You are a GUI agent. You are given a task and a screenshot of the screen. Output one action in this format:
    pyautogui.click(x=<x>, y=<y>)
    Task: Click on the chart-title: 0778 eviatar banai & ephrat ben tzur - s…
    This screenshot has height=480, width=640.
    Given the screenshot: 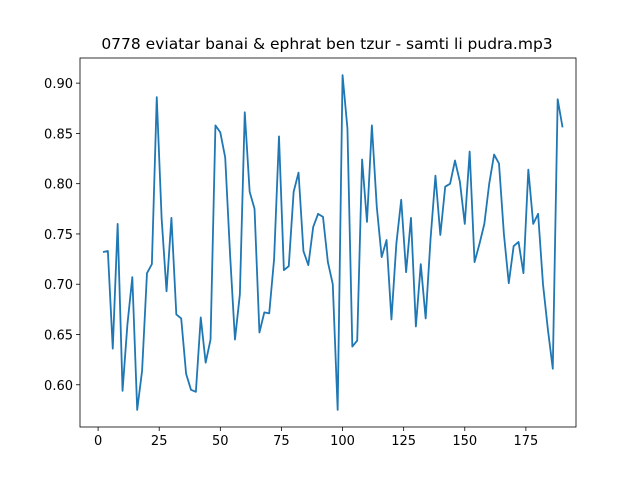 What is the action you would take?
    pyautogui.click(x=326, y=44)
    